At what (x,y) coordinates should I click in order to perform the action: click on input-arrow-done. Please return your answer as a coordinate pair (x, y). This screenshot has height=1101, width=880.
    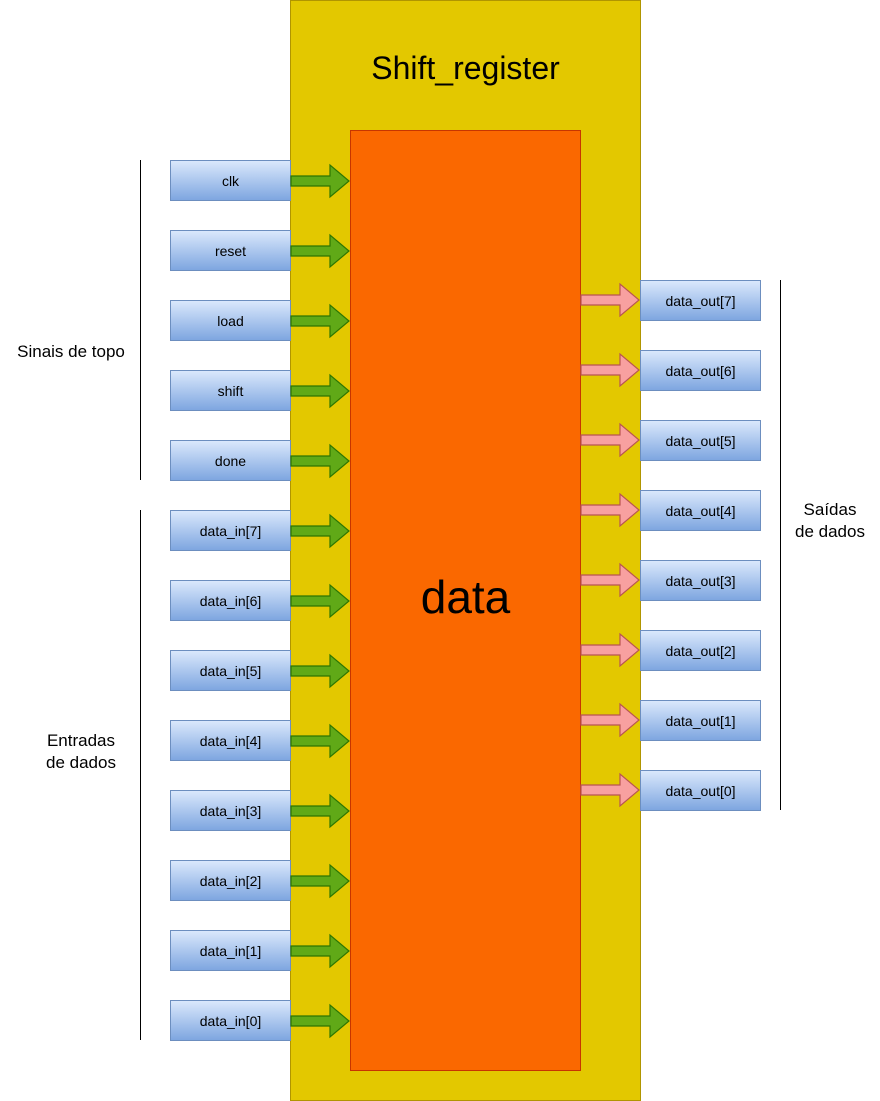
    Looking at the image, I should click on (320, 461).